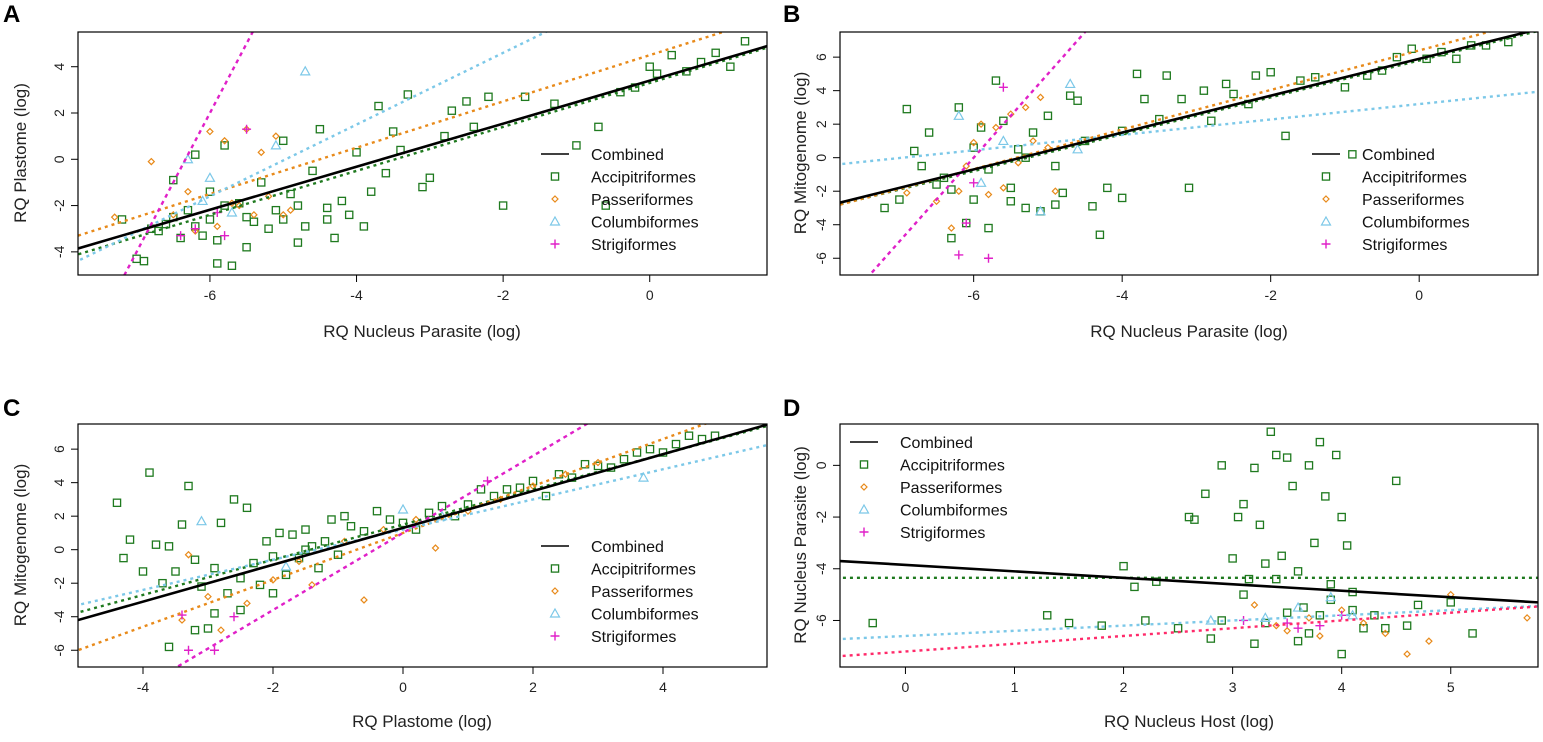  I want to click on panel-letter: C, so click(11, 408).